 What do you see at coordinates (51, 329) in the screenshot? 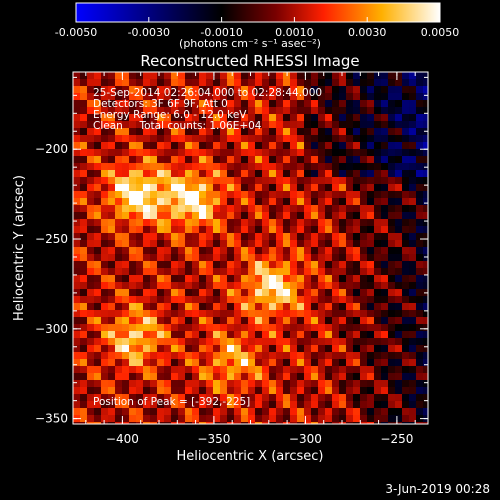
I see `y-tick-label: −300` at bounding box center [51, 329].